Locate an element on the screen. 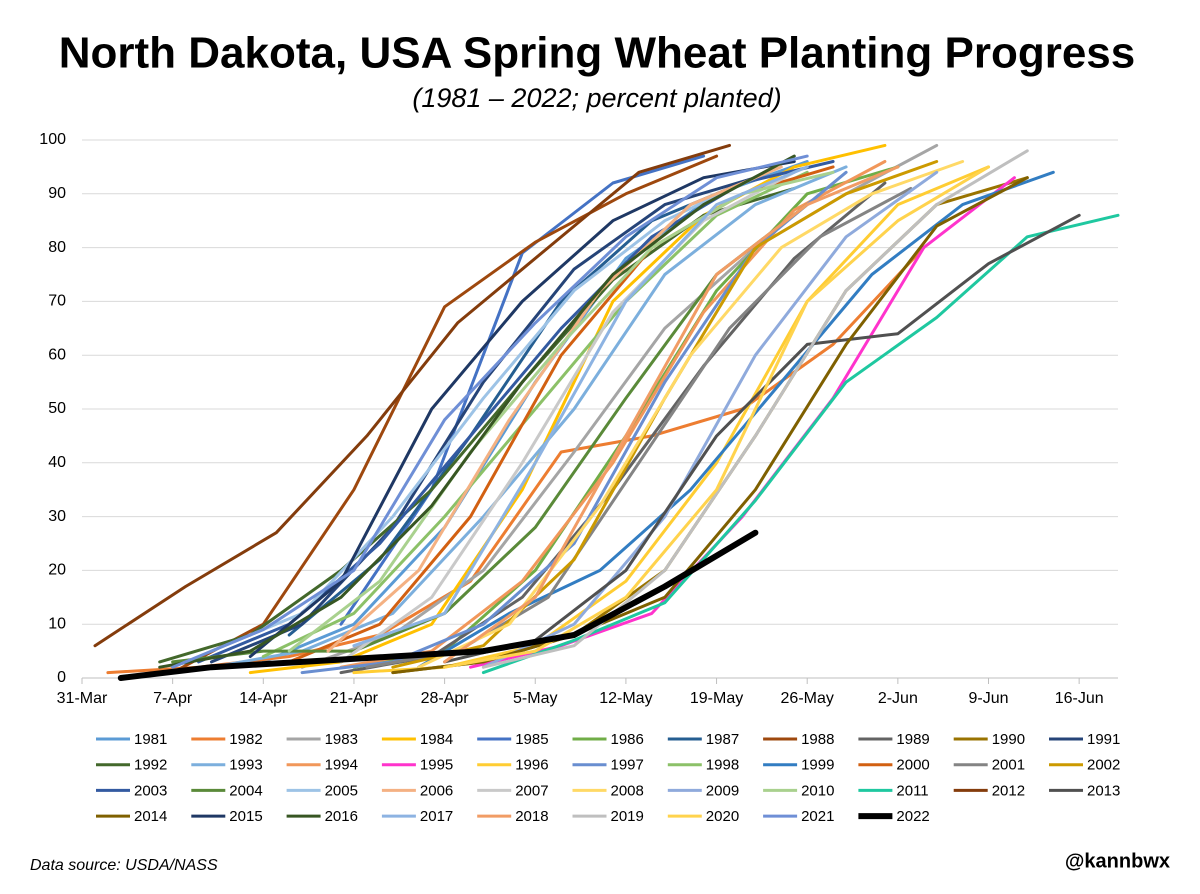 The image size is (1200, 894). y-tick-label: 70 is located at coordinates (57, 301).